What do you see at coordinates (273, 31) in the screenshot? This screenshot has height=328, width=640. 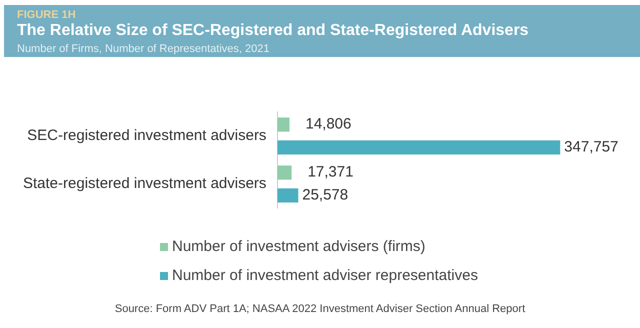 I see `chart-title: The Relative Size of SEC-Registered and State-Registered Advisers` at bounding box center [273, 31].